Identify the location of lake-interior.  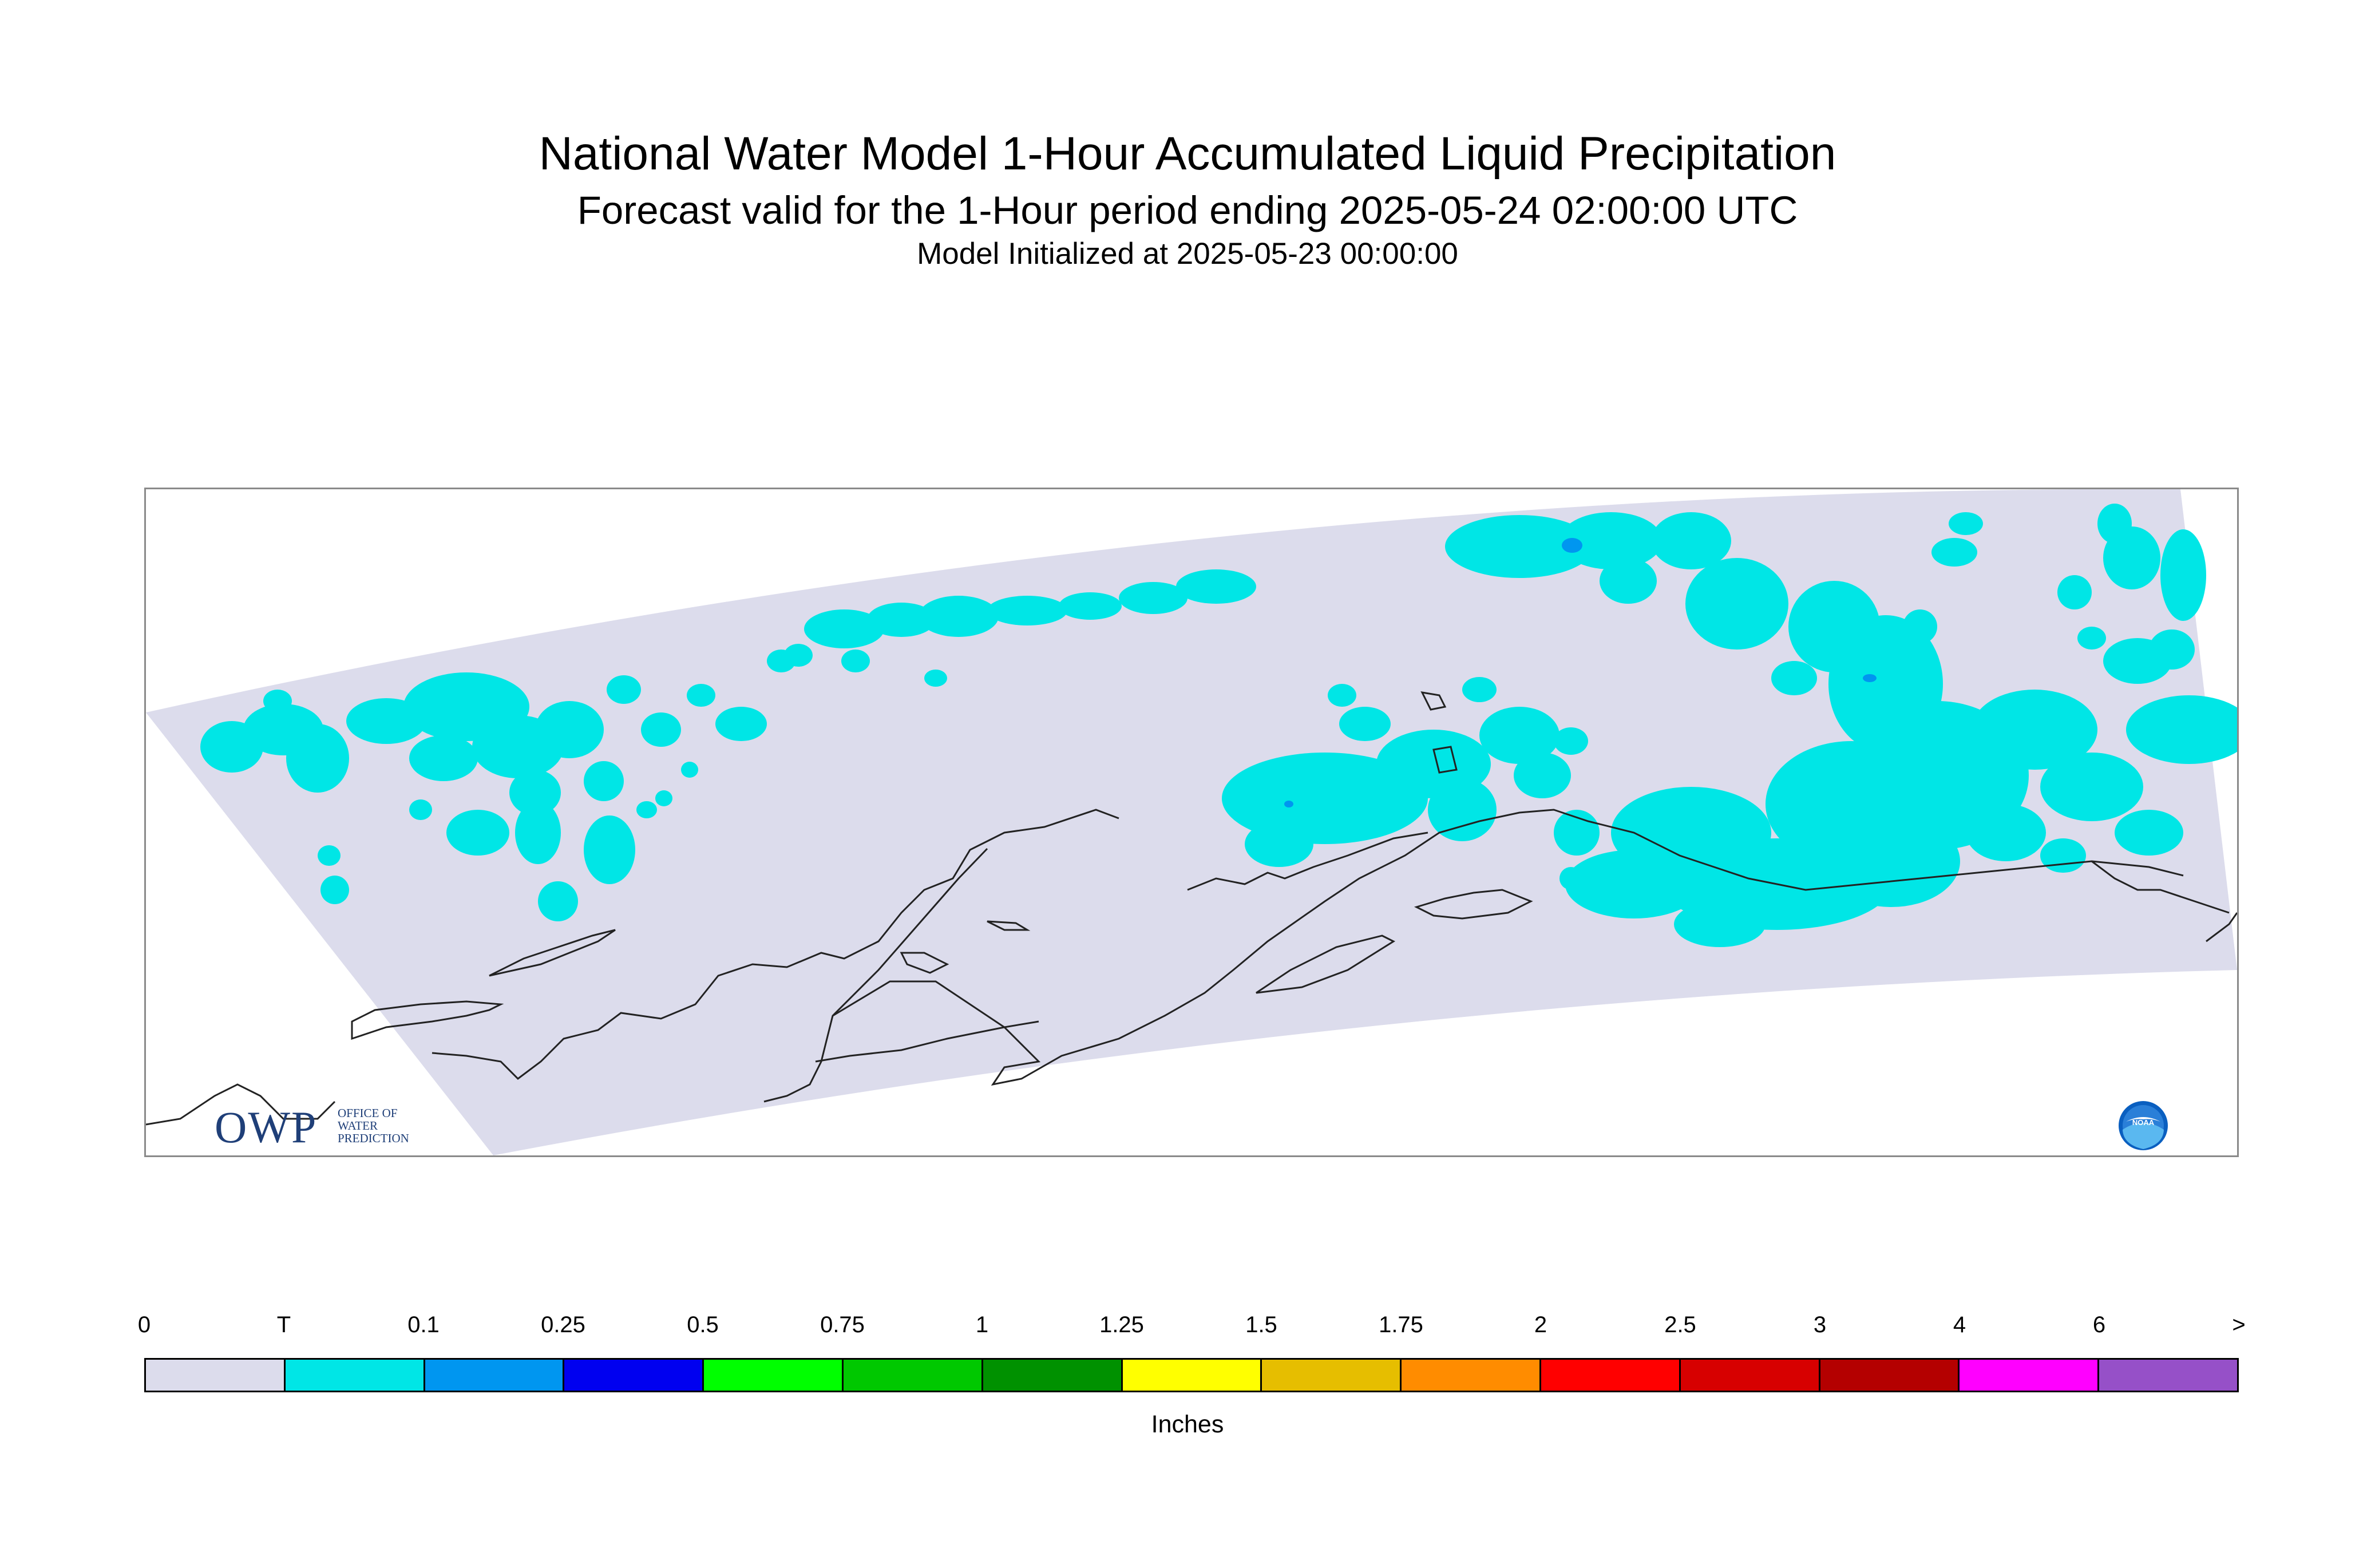
(1434, 701).